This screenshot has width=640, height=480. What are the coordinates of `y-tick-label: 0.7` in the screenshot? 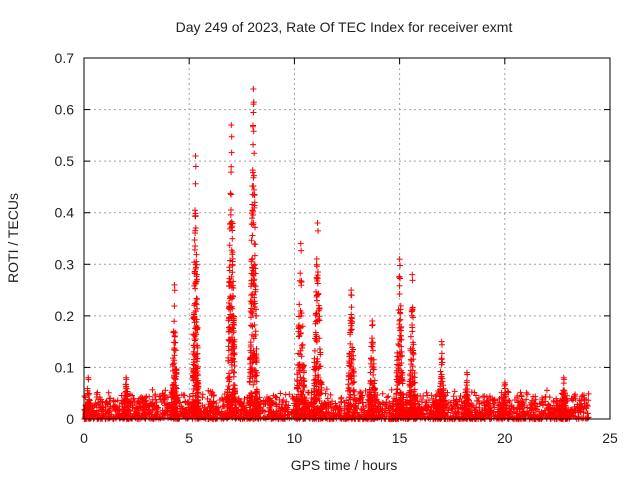 It's located at (65, 58).